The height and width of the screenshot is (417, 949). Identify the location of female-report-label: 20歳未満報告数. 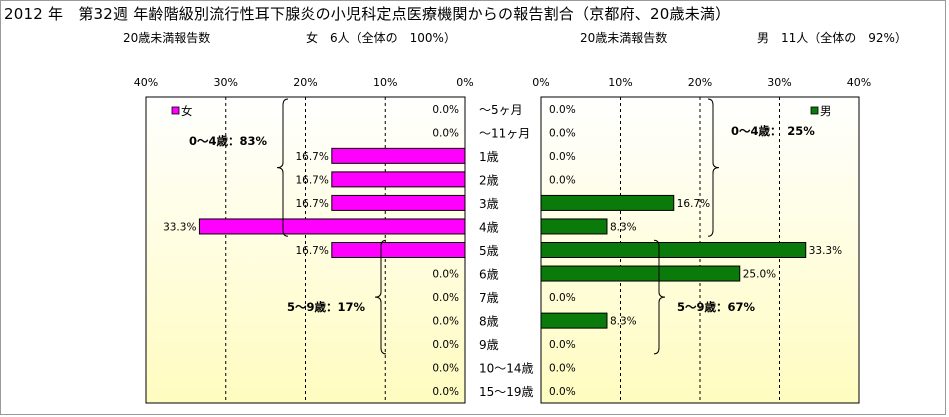
(167, 38).